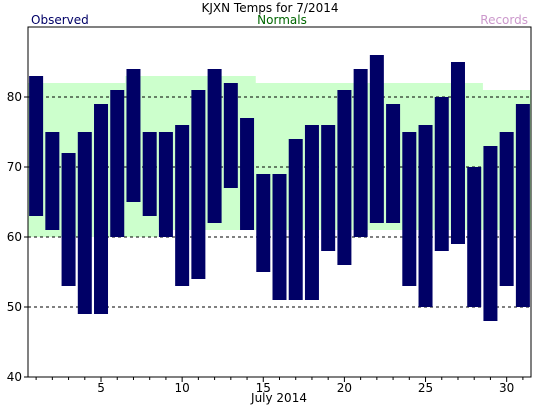 This screenshot has height=406, width=540. What do you see at coordinates (506, 388) in the screenshot?
I see `x-tick-label-30: 30` at bounding box center [506, 388].